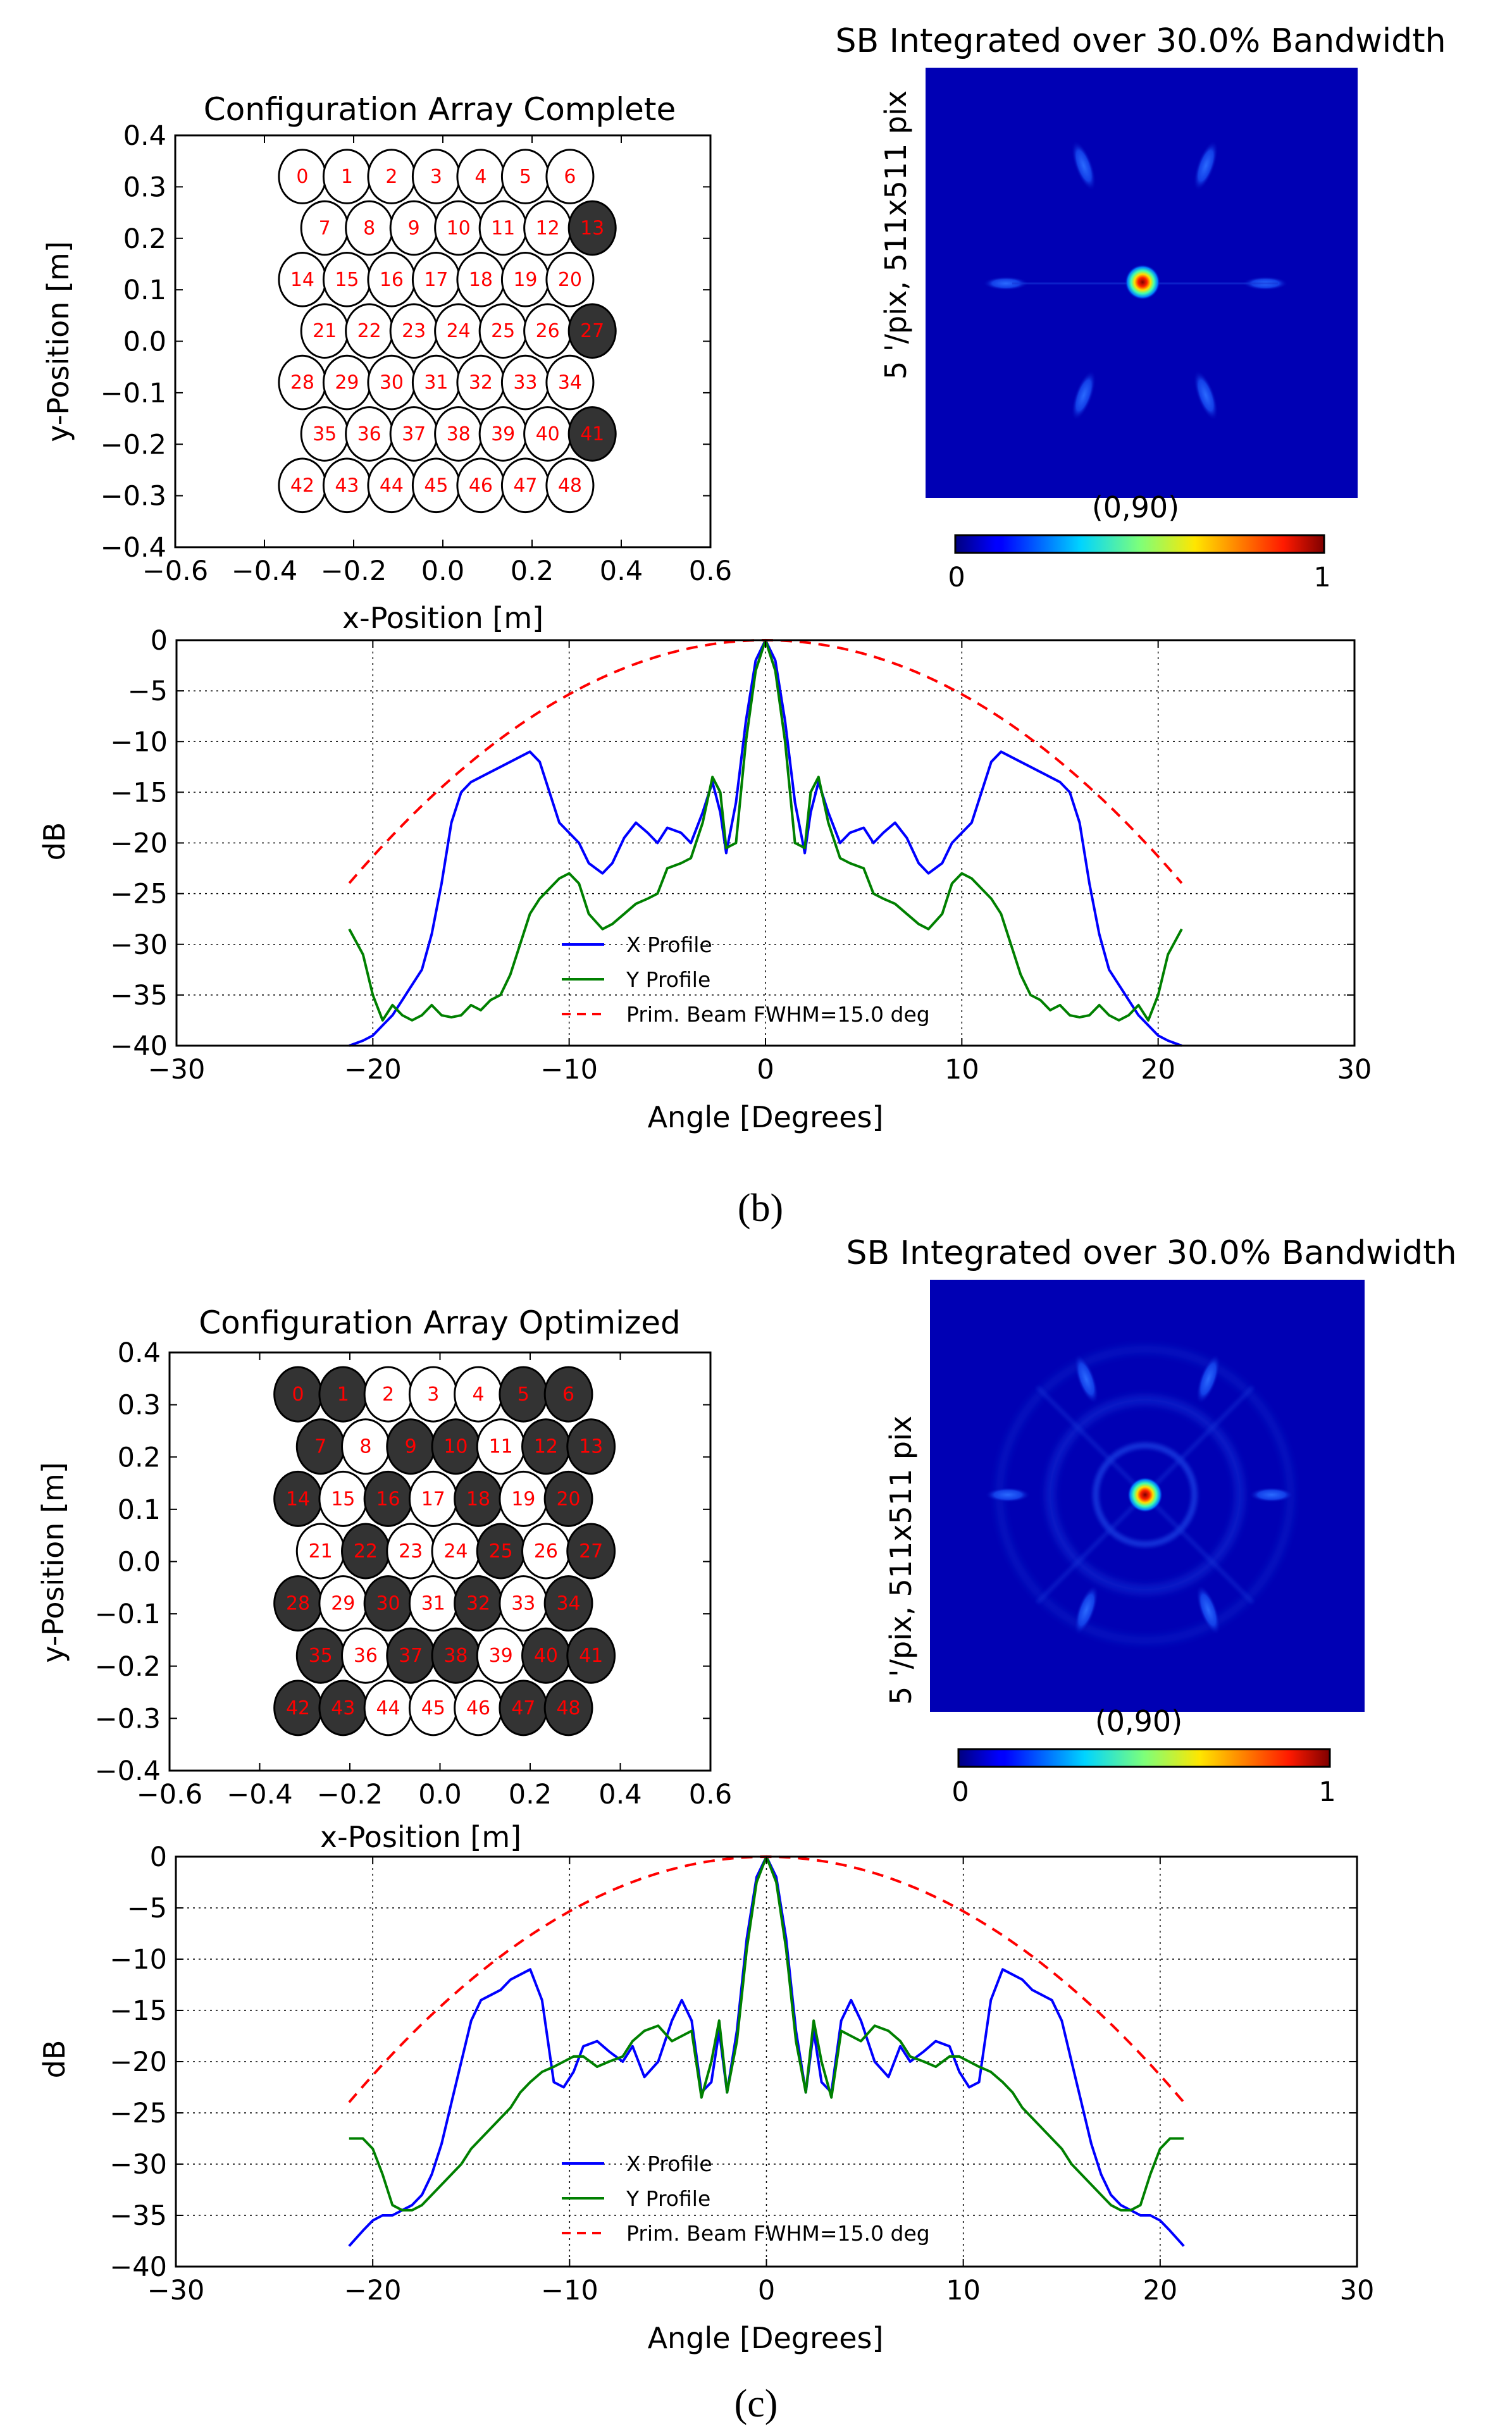 Image resolution: width=1512 pixels, height=2426 pixels. What do you see at coordinates (321, 1551) in the screenshot?
I see `array-element-label: 21` at bounding box center [321, 1551].